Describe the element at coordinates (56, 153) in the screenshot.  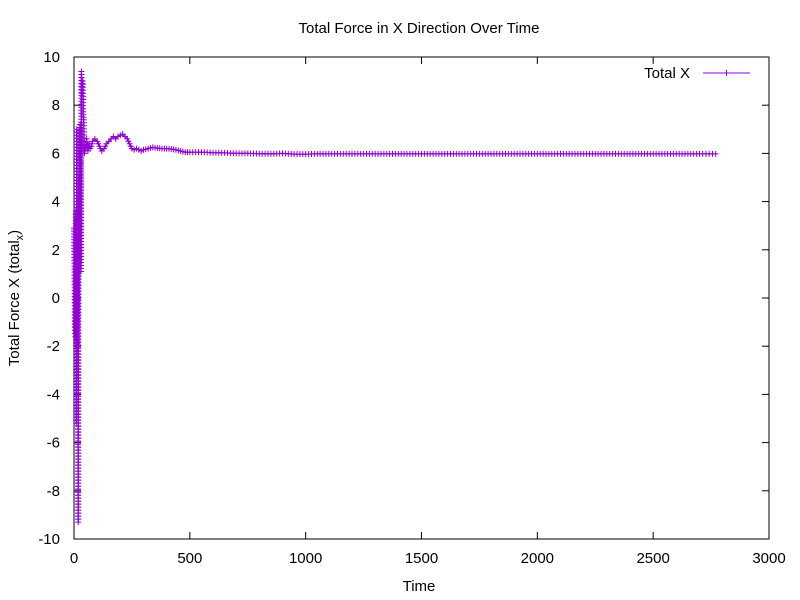
I see `y-tick-label: 6` at that location.